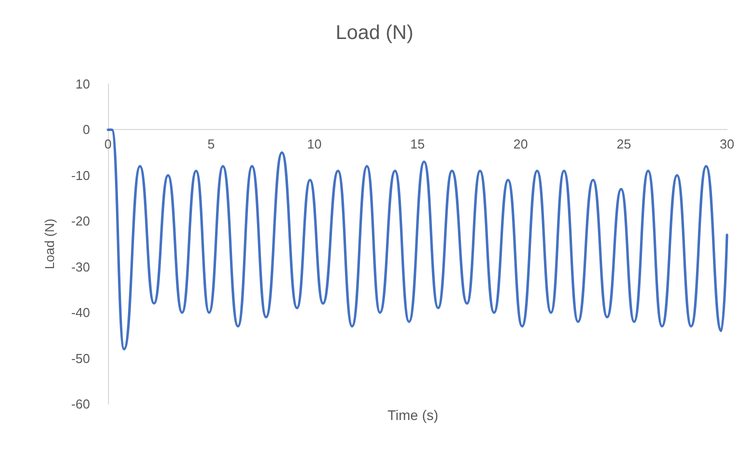 This screenshot has height=457, width=749. What do you see at coordinates (80, 312) in the screenshot?
I see `y-tick-label: -40` at bounding box center [80, 312].